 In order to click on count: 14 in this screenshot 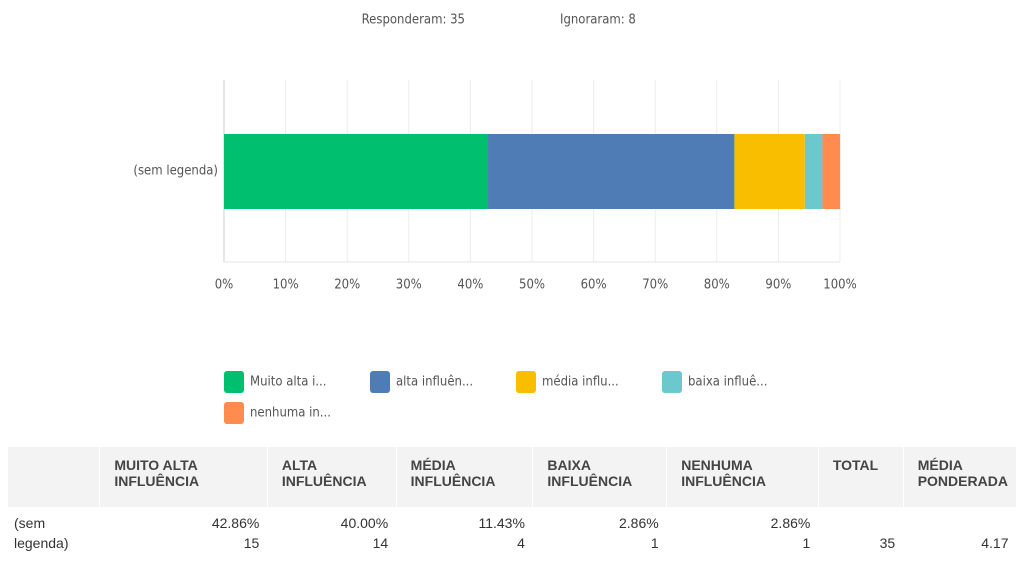, I will do `click(380, 543)`.